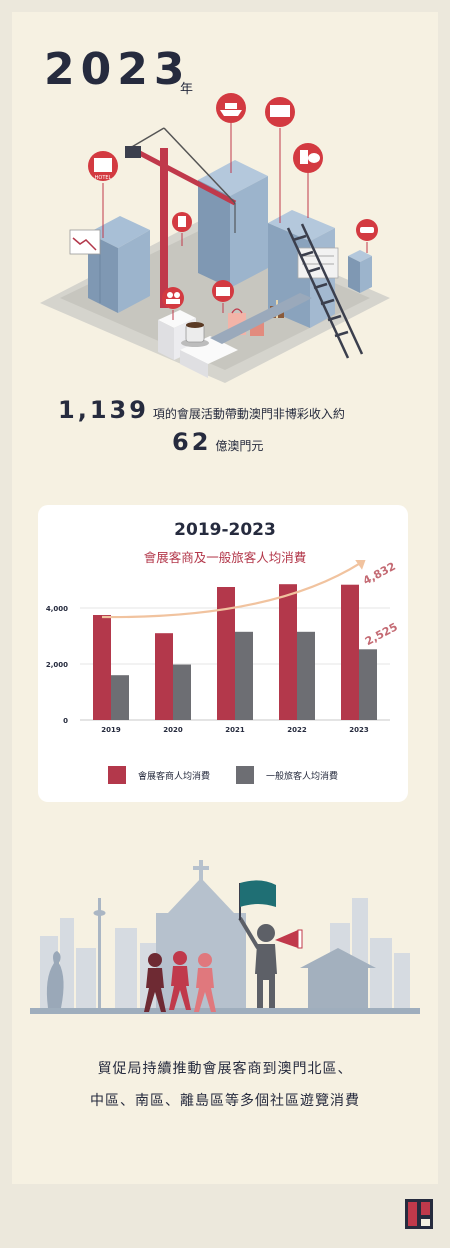  What do you see at coordinates (359, 730) in the screenshot?
I see `x-tick-label: 2023` at bounding box center [359, 730].